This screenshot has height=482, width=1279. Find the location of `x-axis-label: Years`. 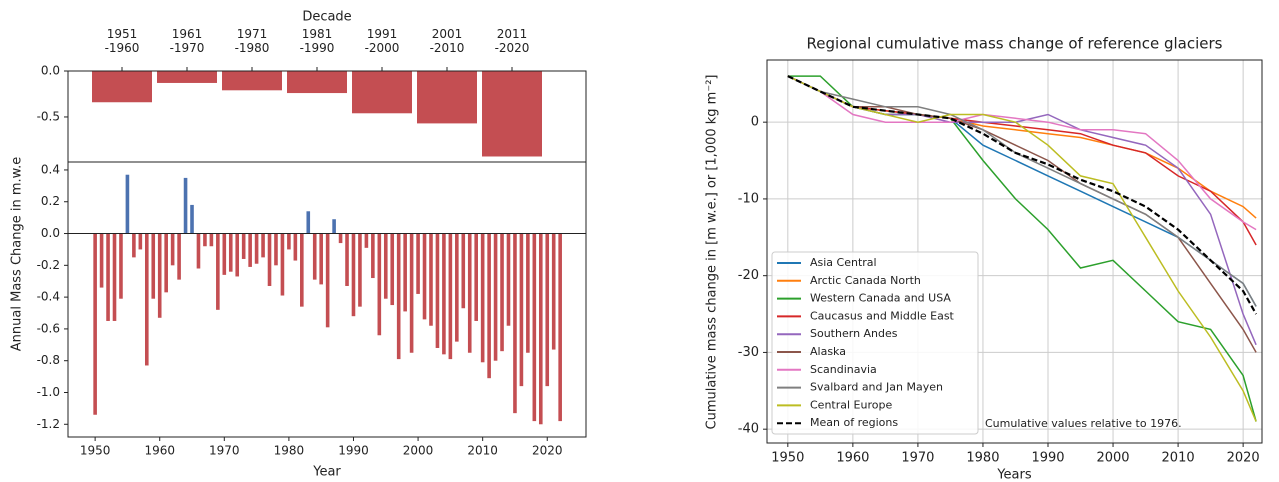

x-axis-label: Years is located at coordinates (1014, 475).